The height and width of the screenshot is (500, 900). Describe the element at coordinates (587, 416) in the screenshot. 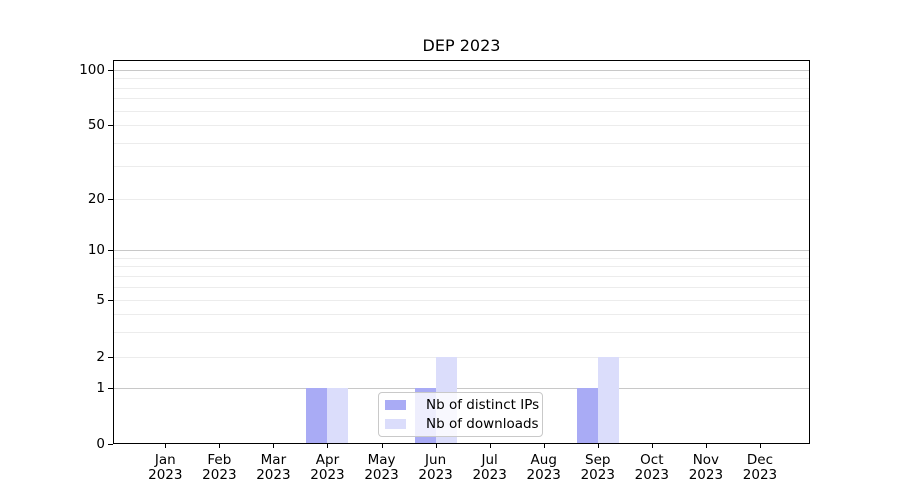

I see `bar-distinct-ips-Sep` at that location.